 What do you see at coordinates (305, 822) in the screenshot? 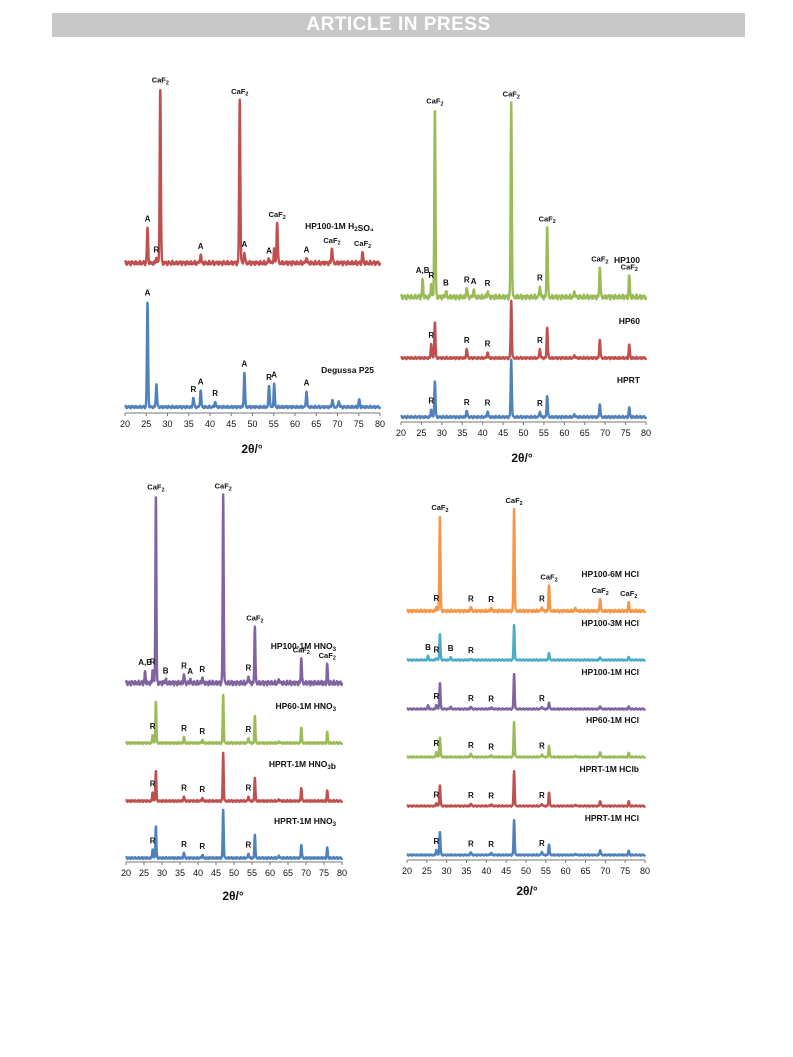
I see `series-label: HPRT-1M HNO3` at bounding box center [305, 822].